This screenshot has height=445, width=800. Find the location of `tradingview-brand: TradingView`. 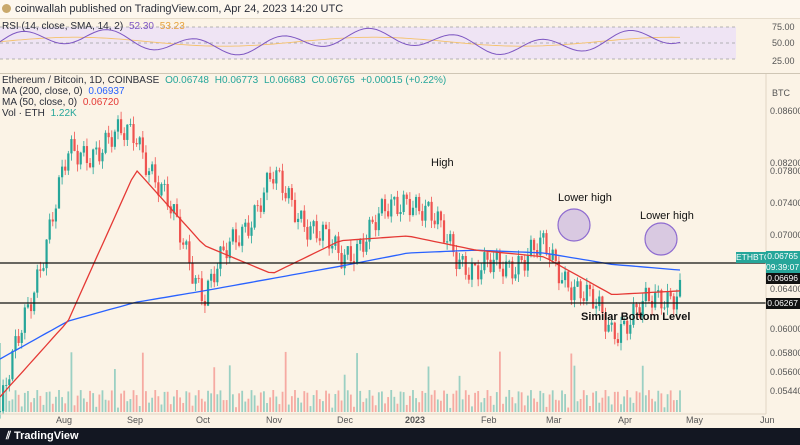

tradingview-brand: TradingView is located at coordinates (46, 436).